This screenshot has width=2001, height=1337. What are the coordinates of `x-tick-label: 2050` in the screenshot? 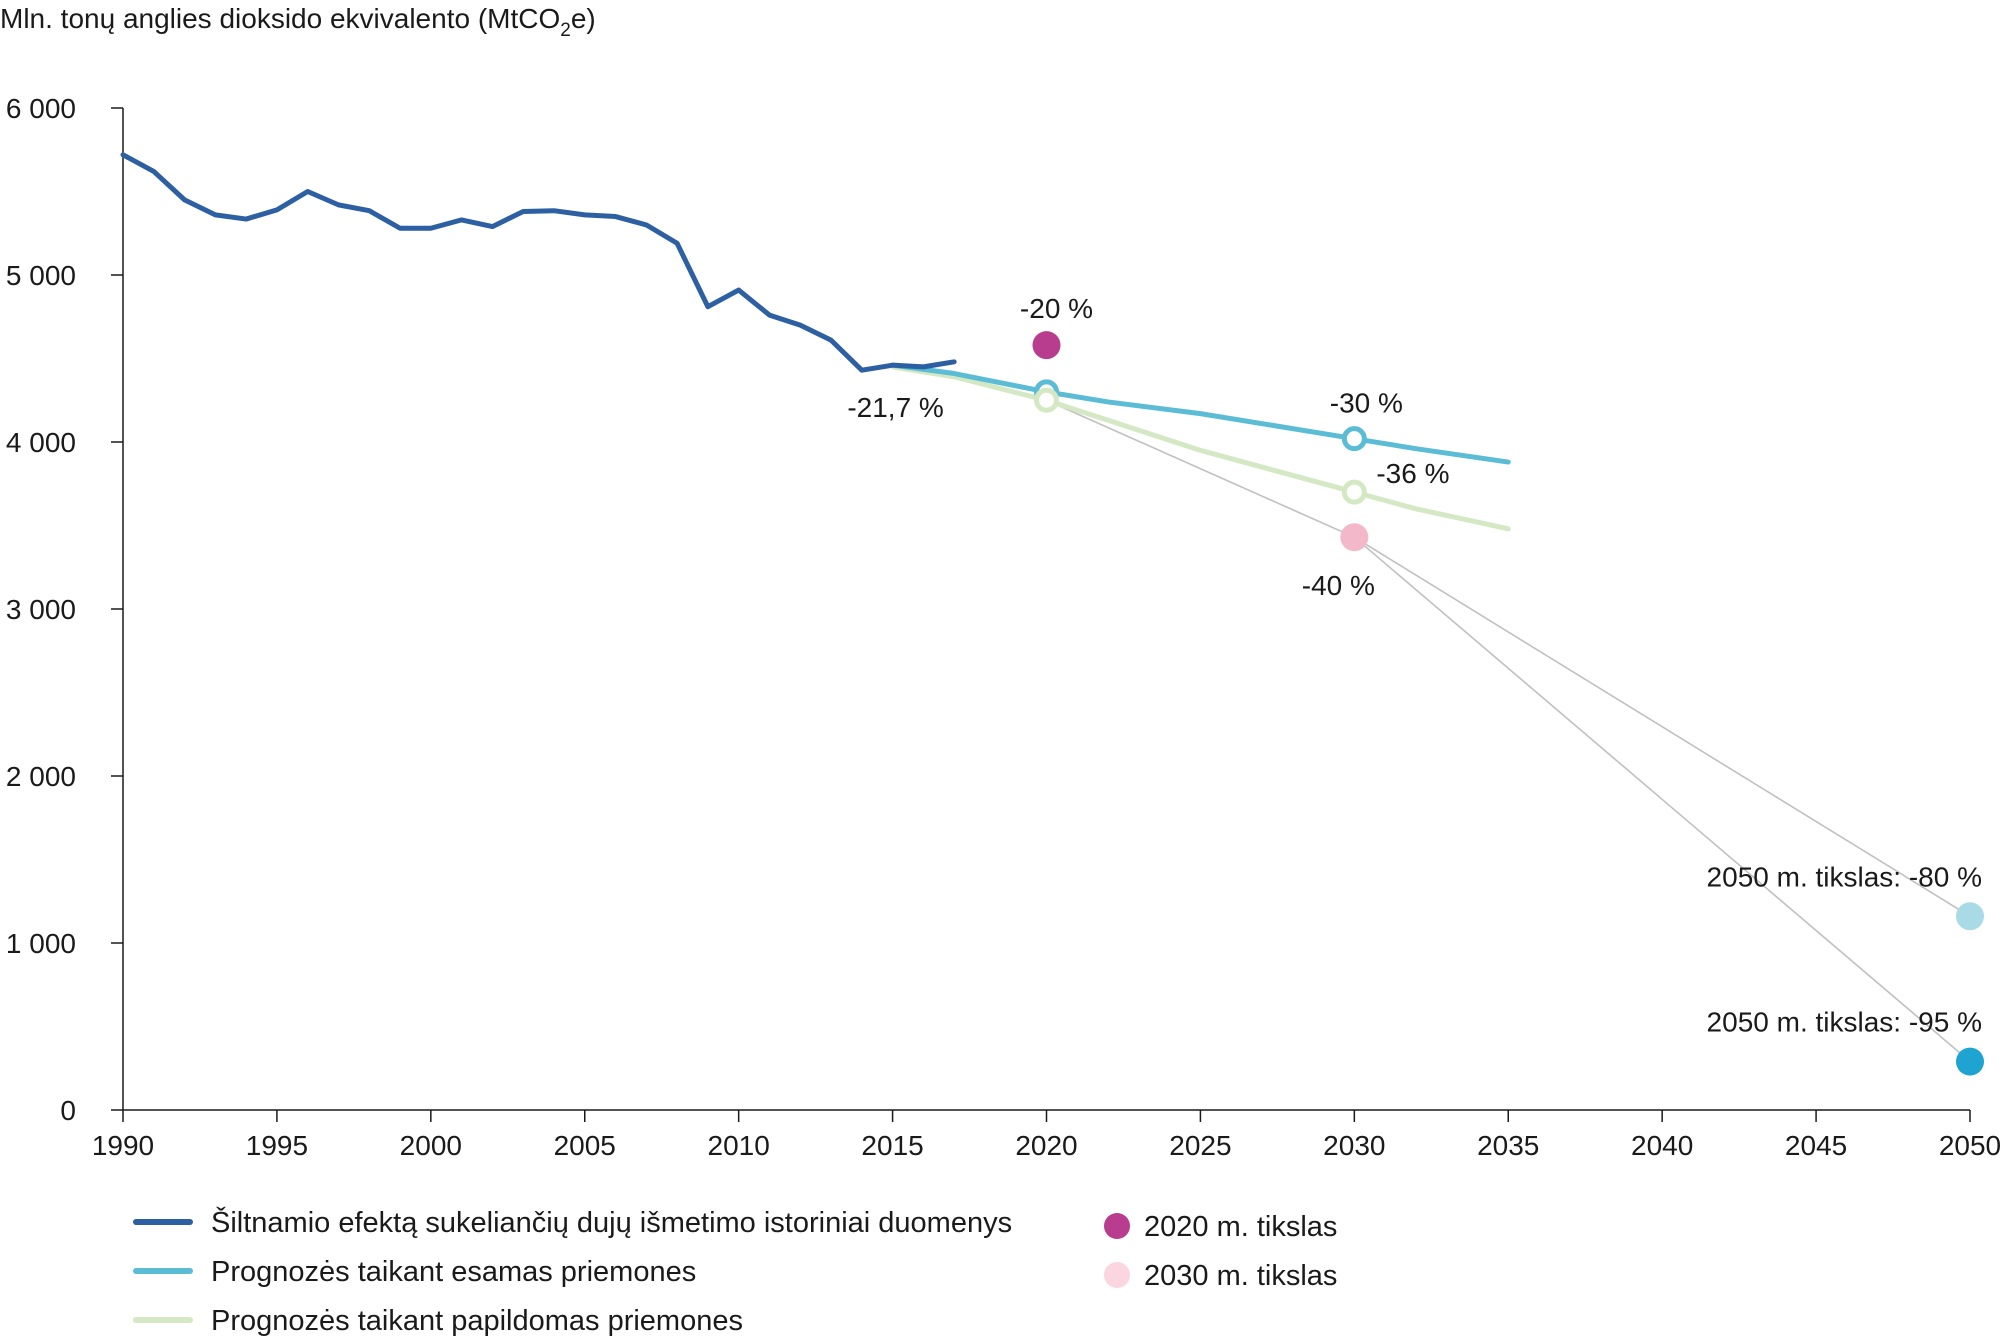 It's located at (1970, 1145).